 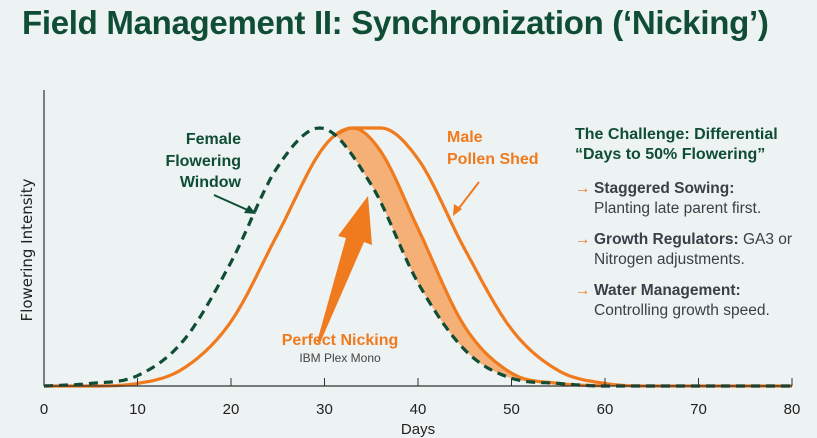 What do you see at coordinates (465, 137) in the screenshot?
I see `male-label-line: Male` at bounding box center [465, 137].